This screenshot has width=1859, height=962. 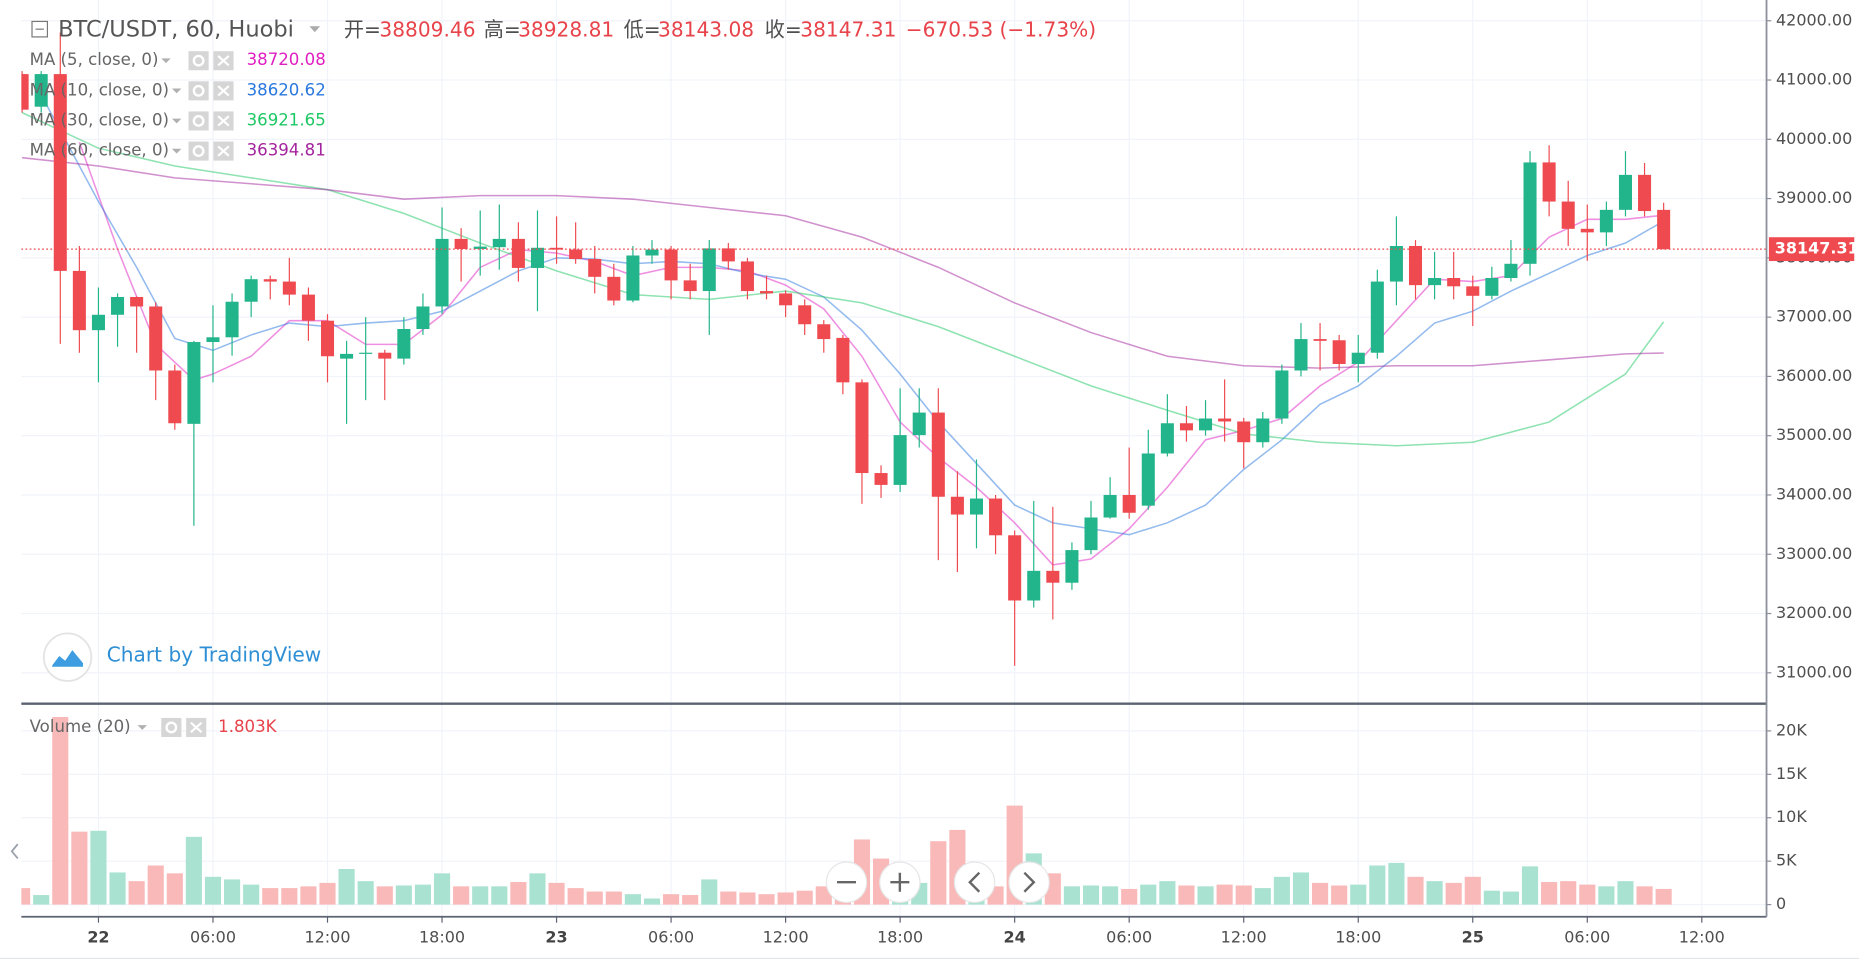 I want to click on x-tick-label: 23, so click(x=556, y=937).